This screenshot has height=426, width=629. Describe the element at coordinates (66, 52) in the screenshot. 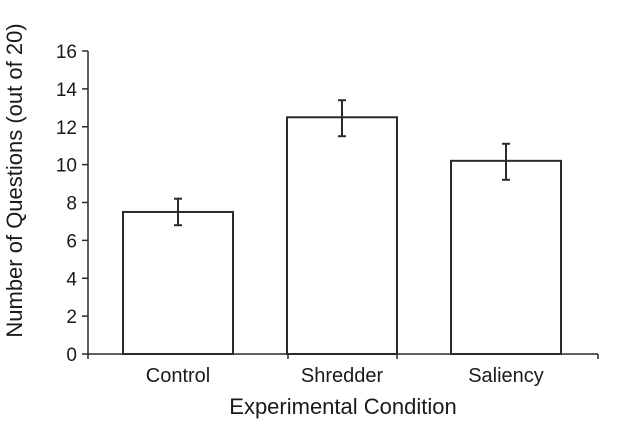

I see `y-tick-label-16: 16` at that location.